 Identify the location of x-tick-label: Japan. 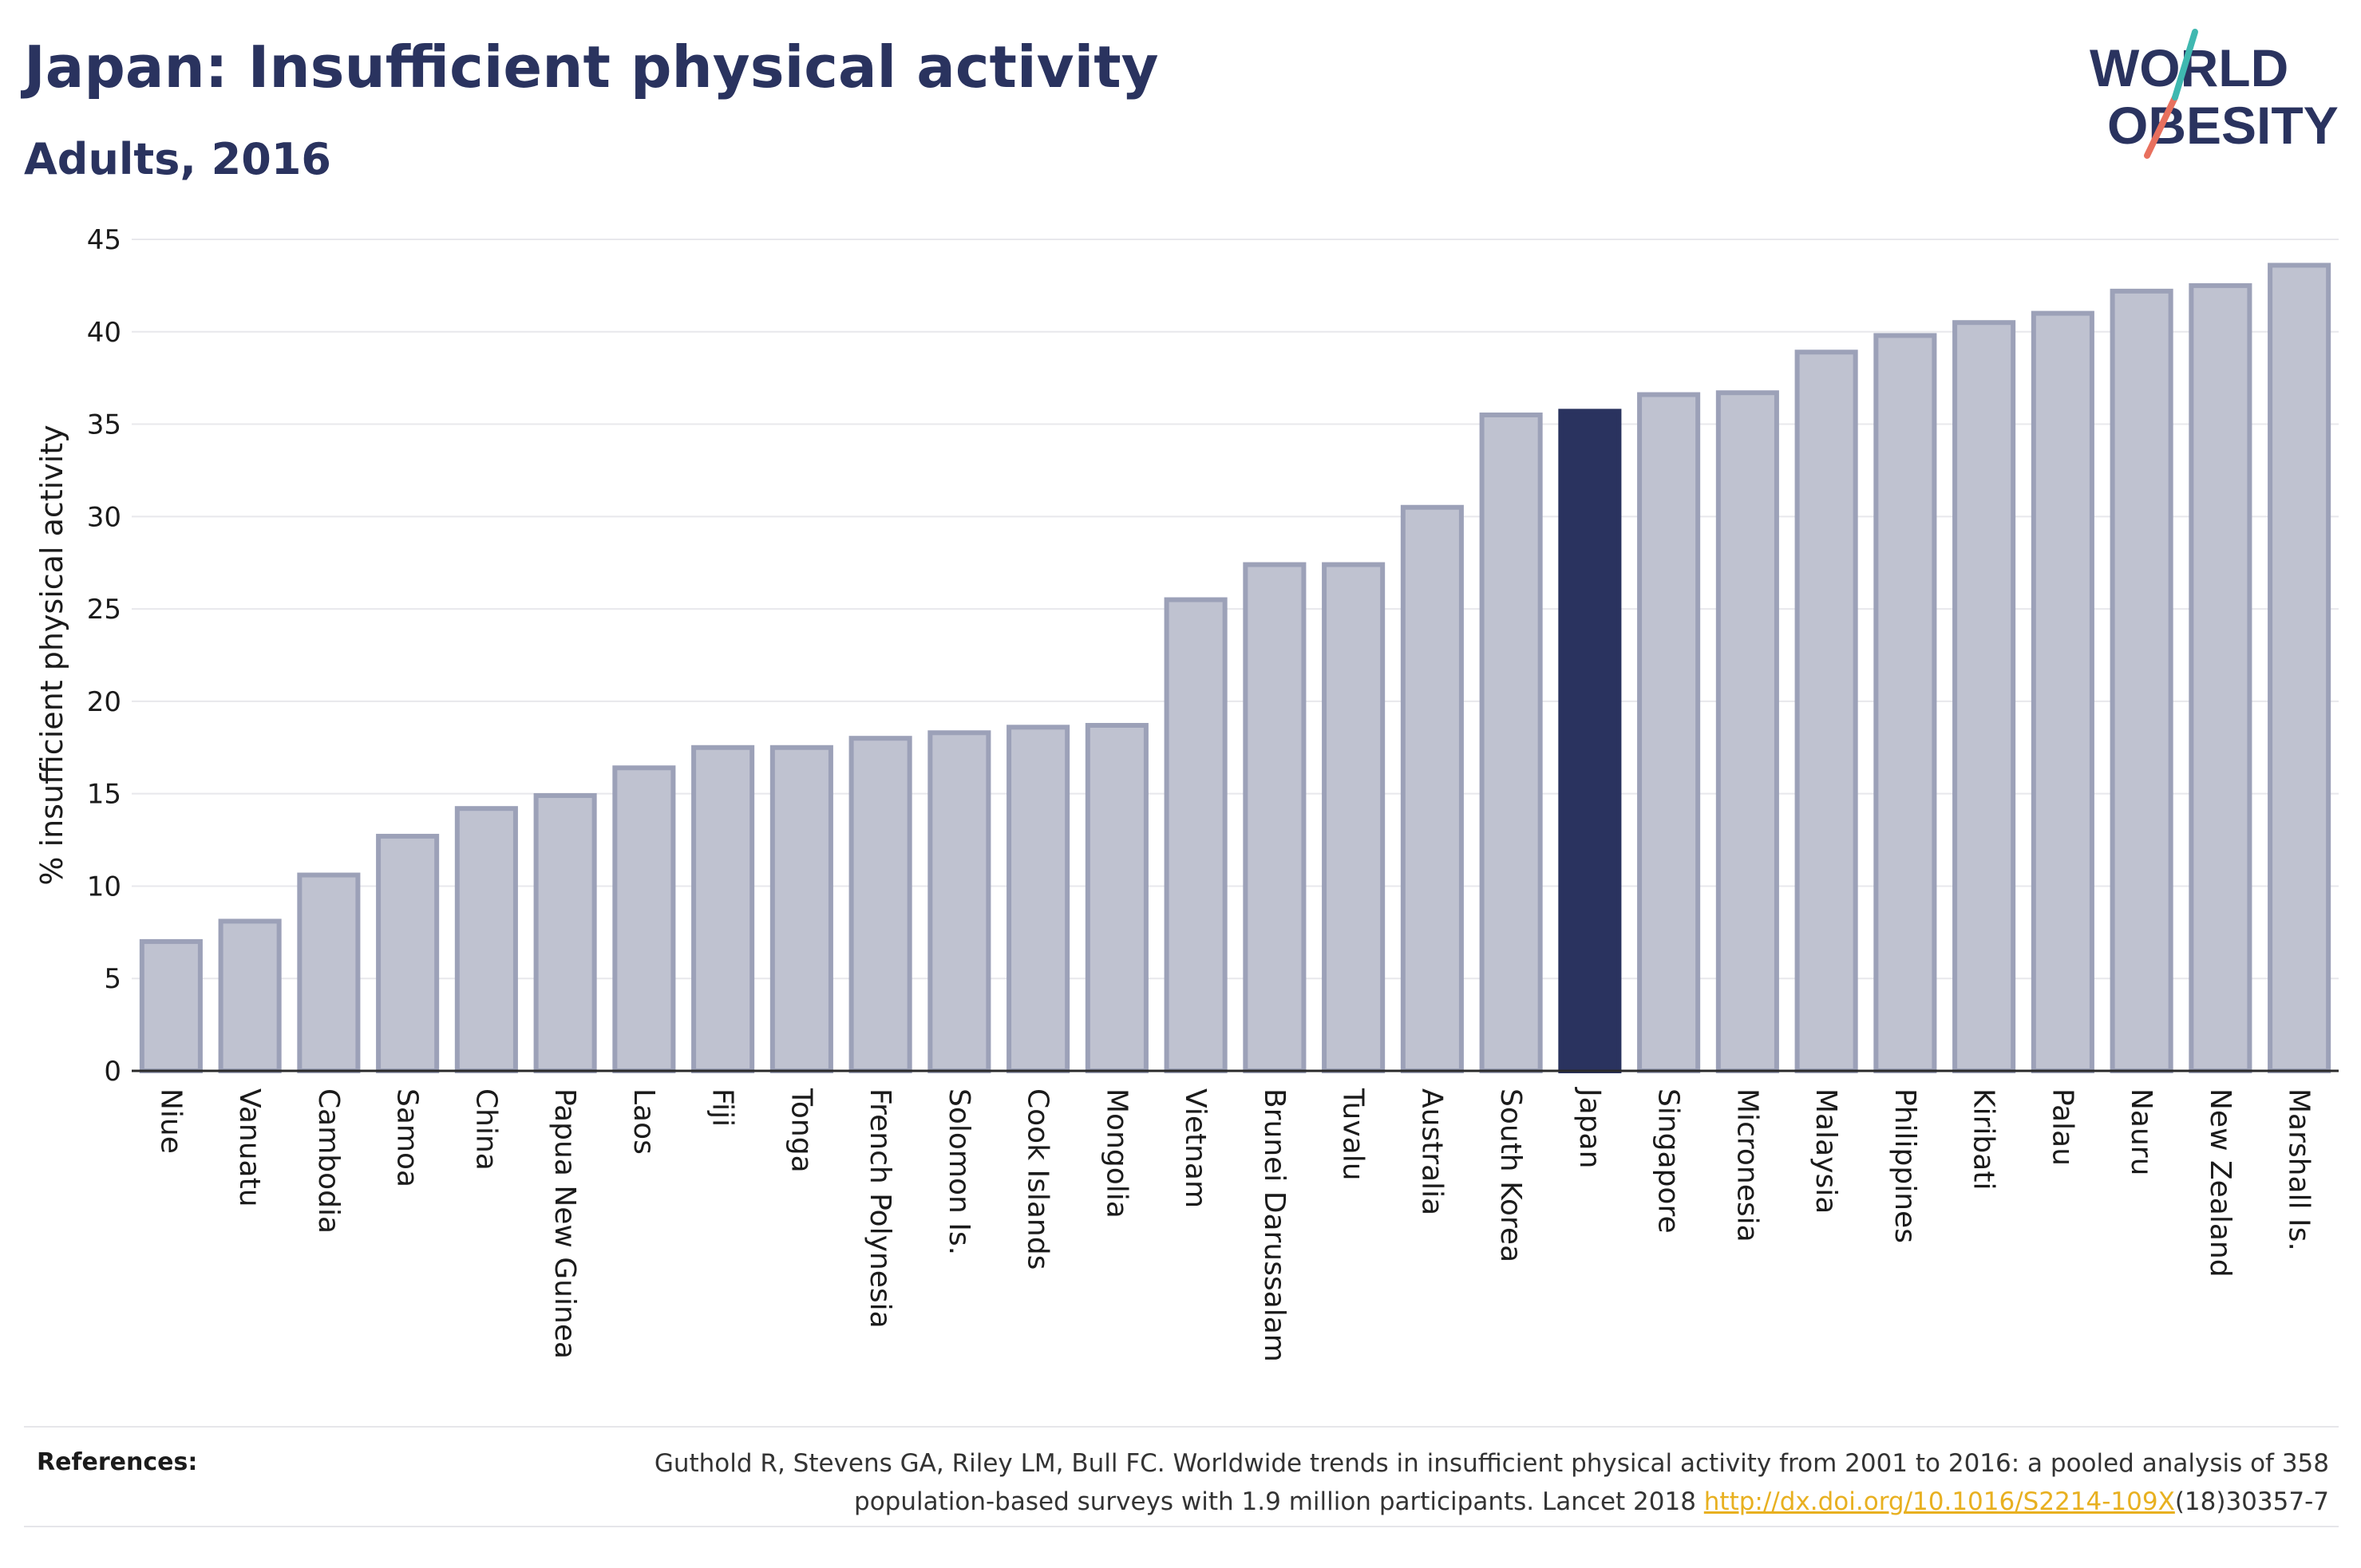
(1589, 1127).